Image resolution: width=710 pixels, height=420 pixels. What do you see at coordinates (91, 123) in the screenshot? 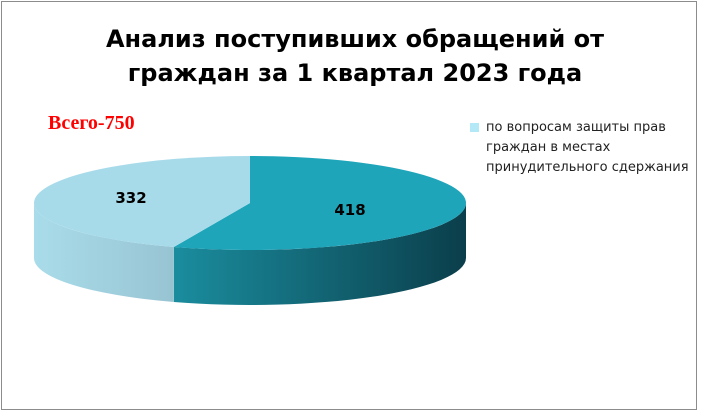
I see `total-annotation: Всего-750` at bounding box center [91, 123].